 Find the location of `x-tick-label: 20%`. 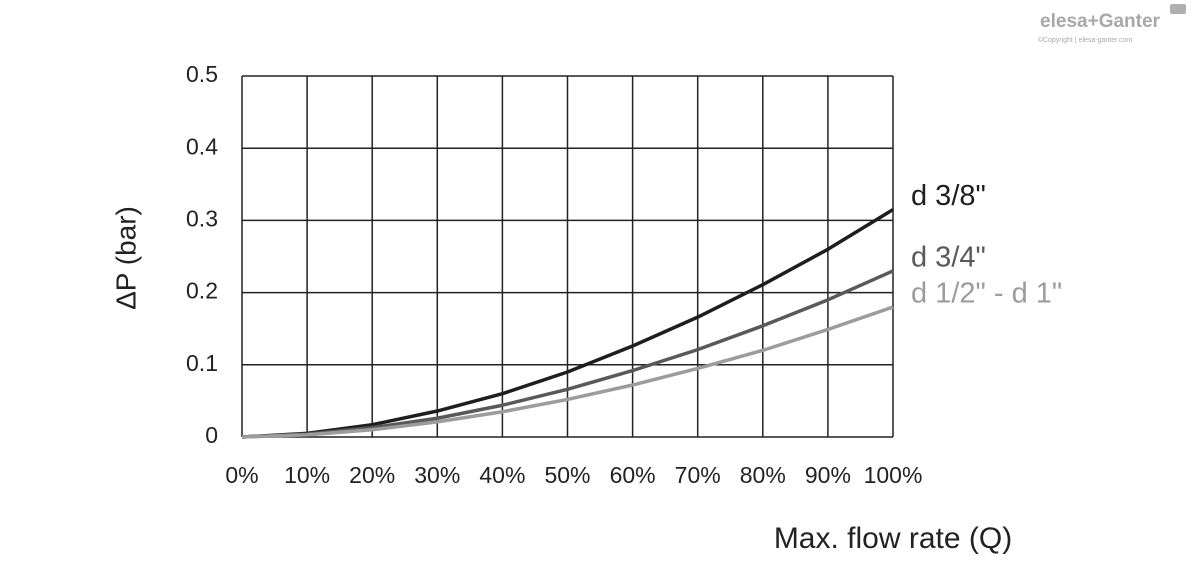

x-tick-label: 20% is located at coordinates (372, 475).